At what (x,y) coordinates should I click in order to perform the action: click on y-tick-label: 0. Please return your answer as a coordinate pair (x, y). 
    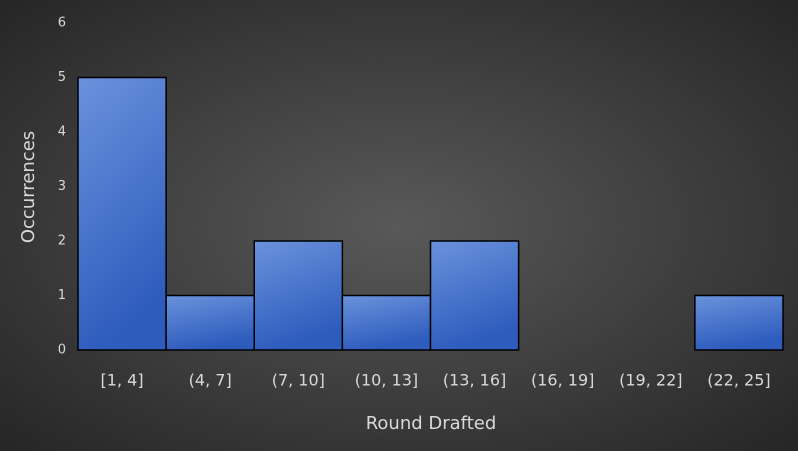
    Looking at the image, I should click on (62, 350).